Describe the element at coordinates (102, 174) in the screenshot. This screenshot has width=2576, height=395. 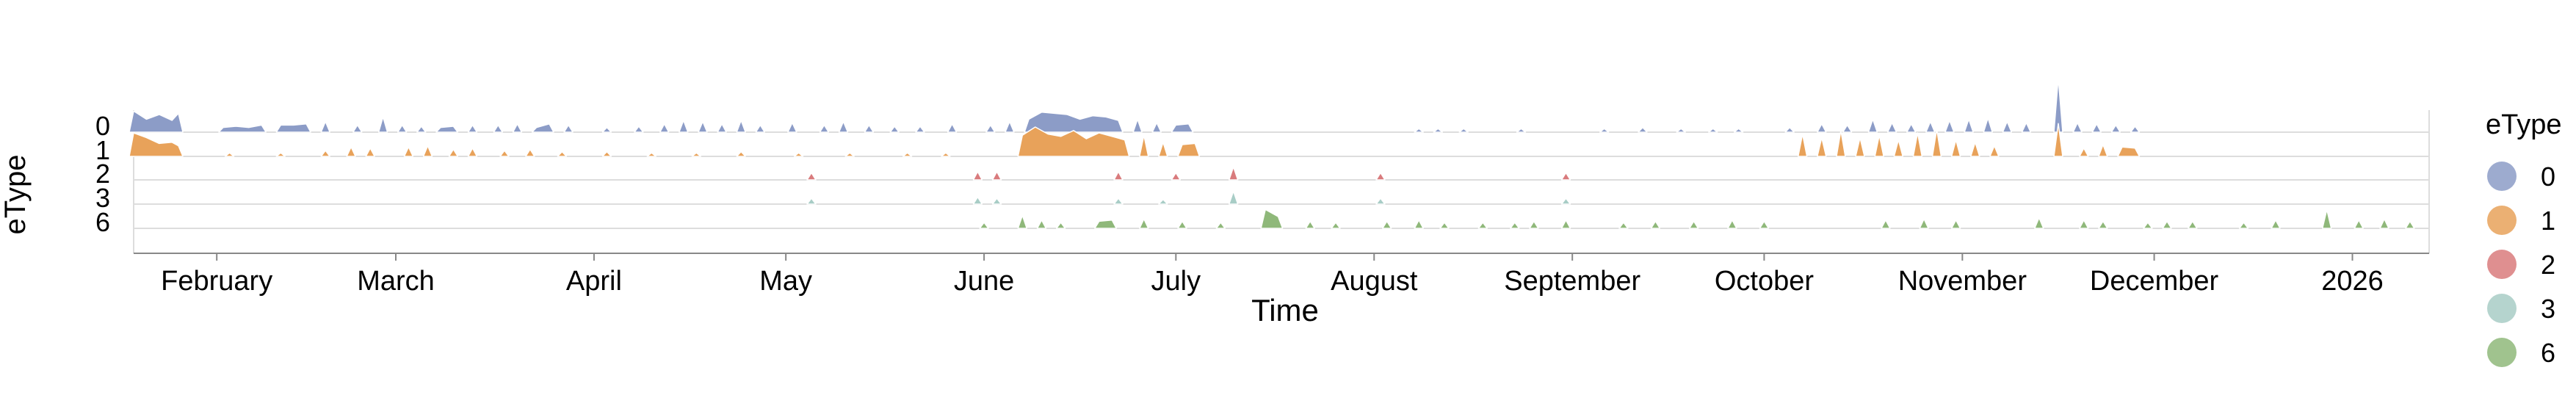
I see `y-tick-label-2: 2` at that location.